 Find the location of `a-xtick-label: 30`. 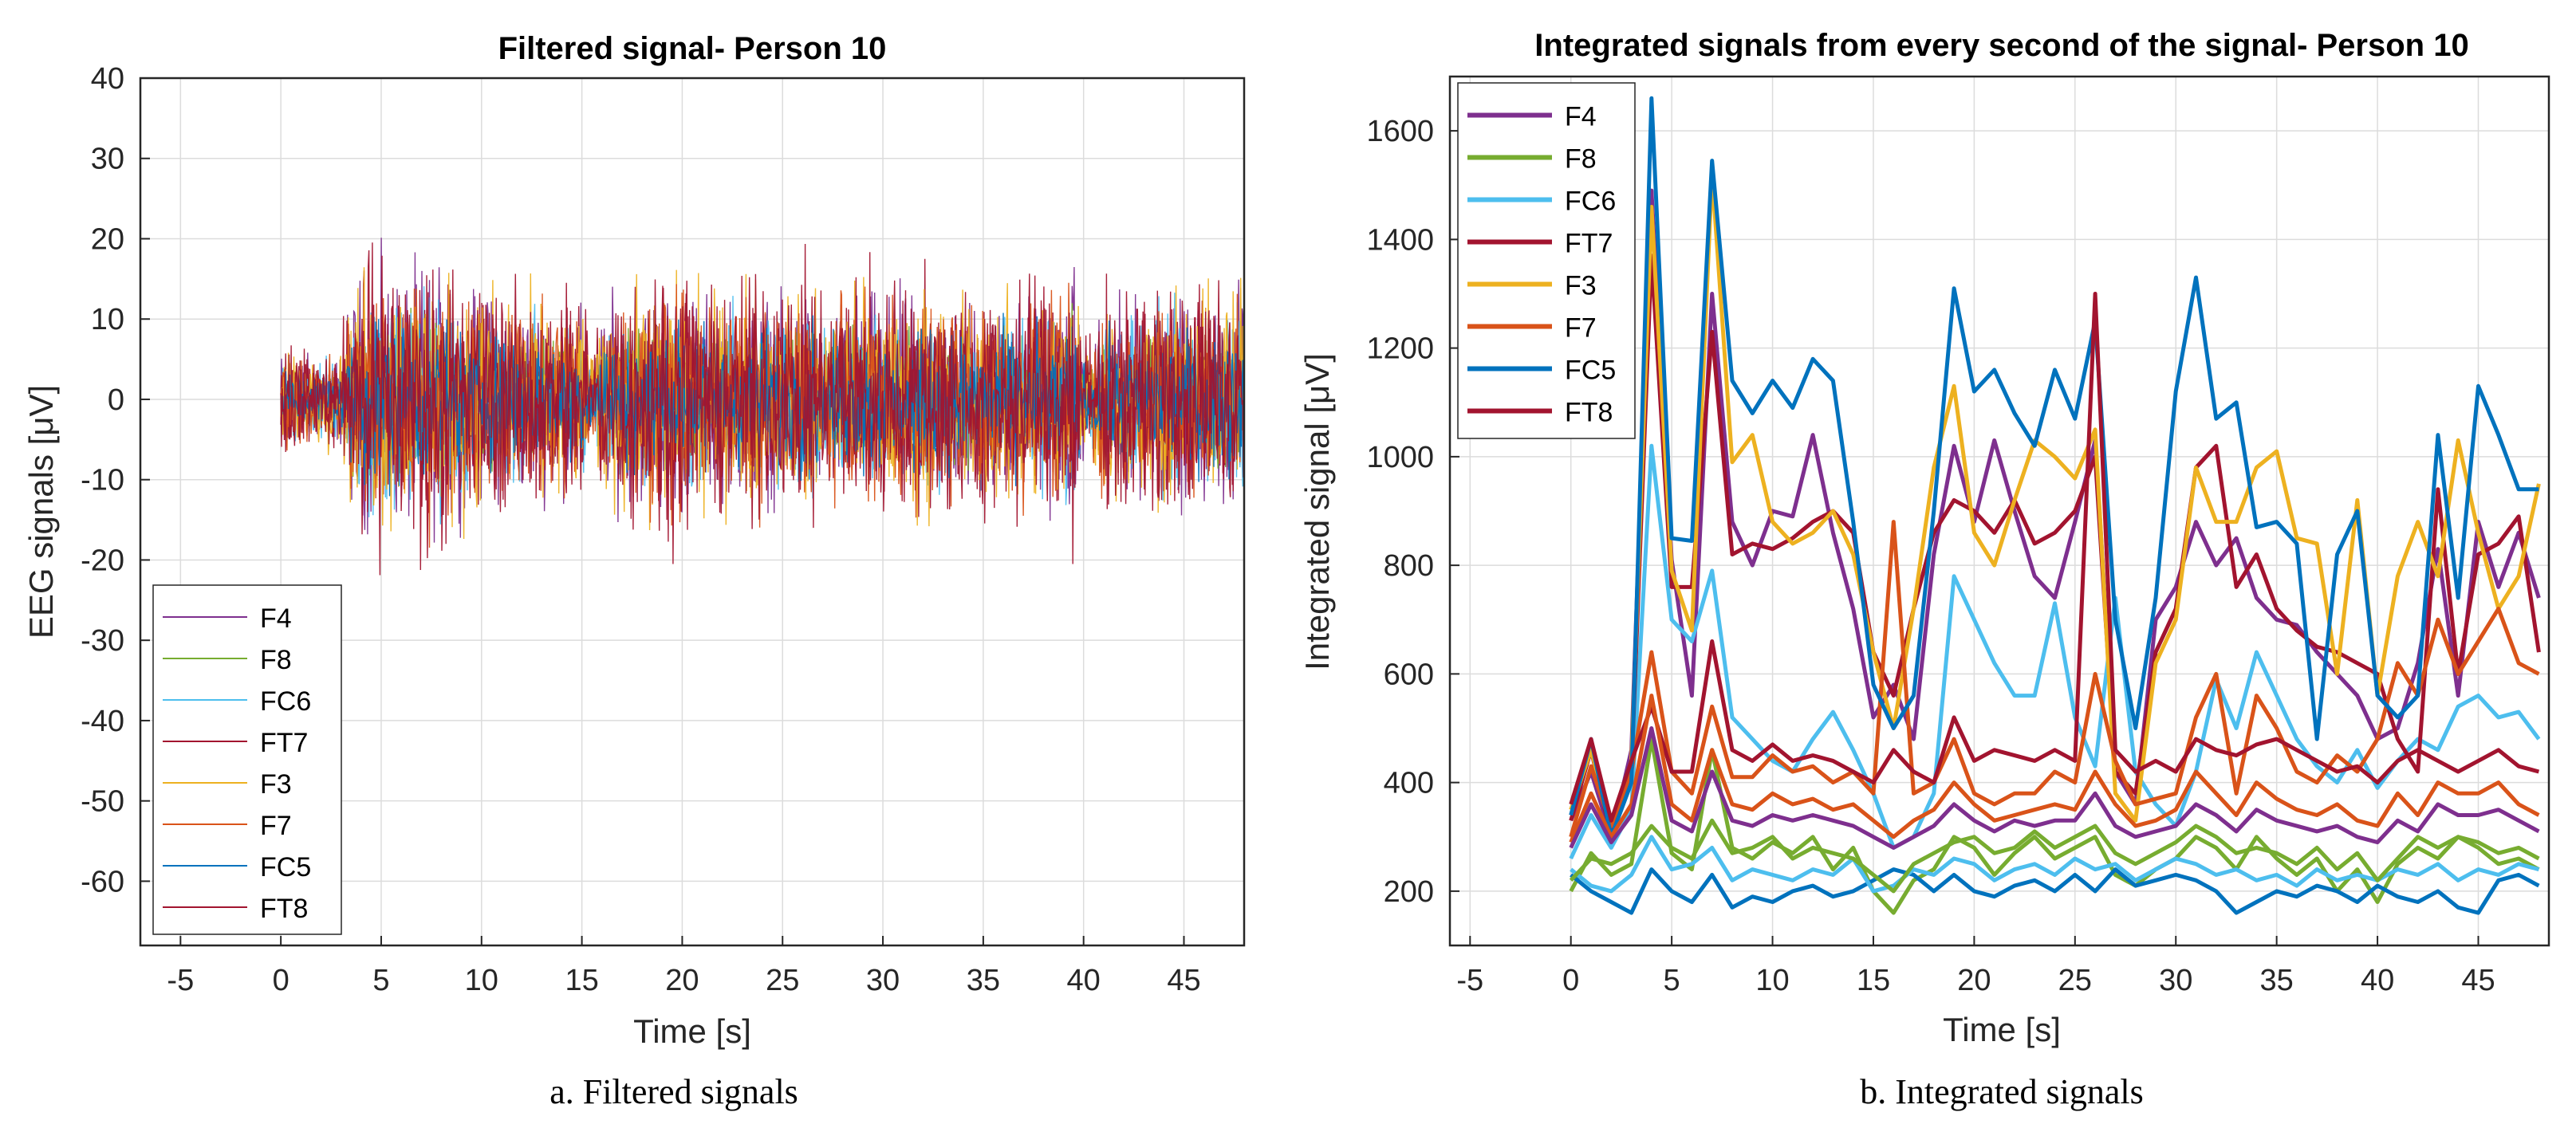

a-xtick-label: 30 is located at coordinates (883, 981).